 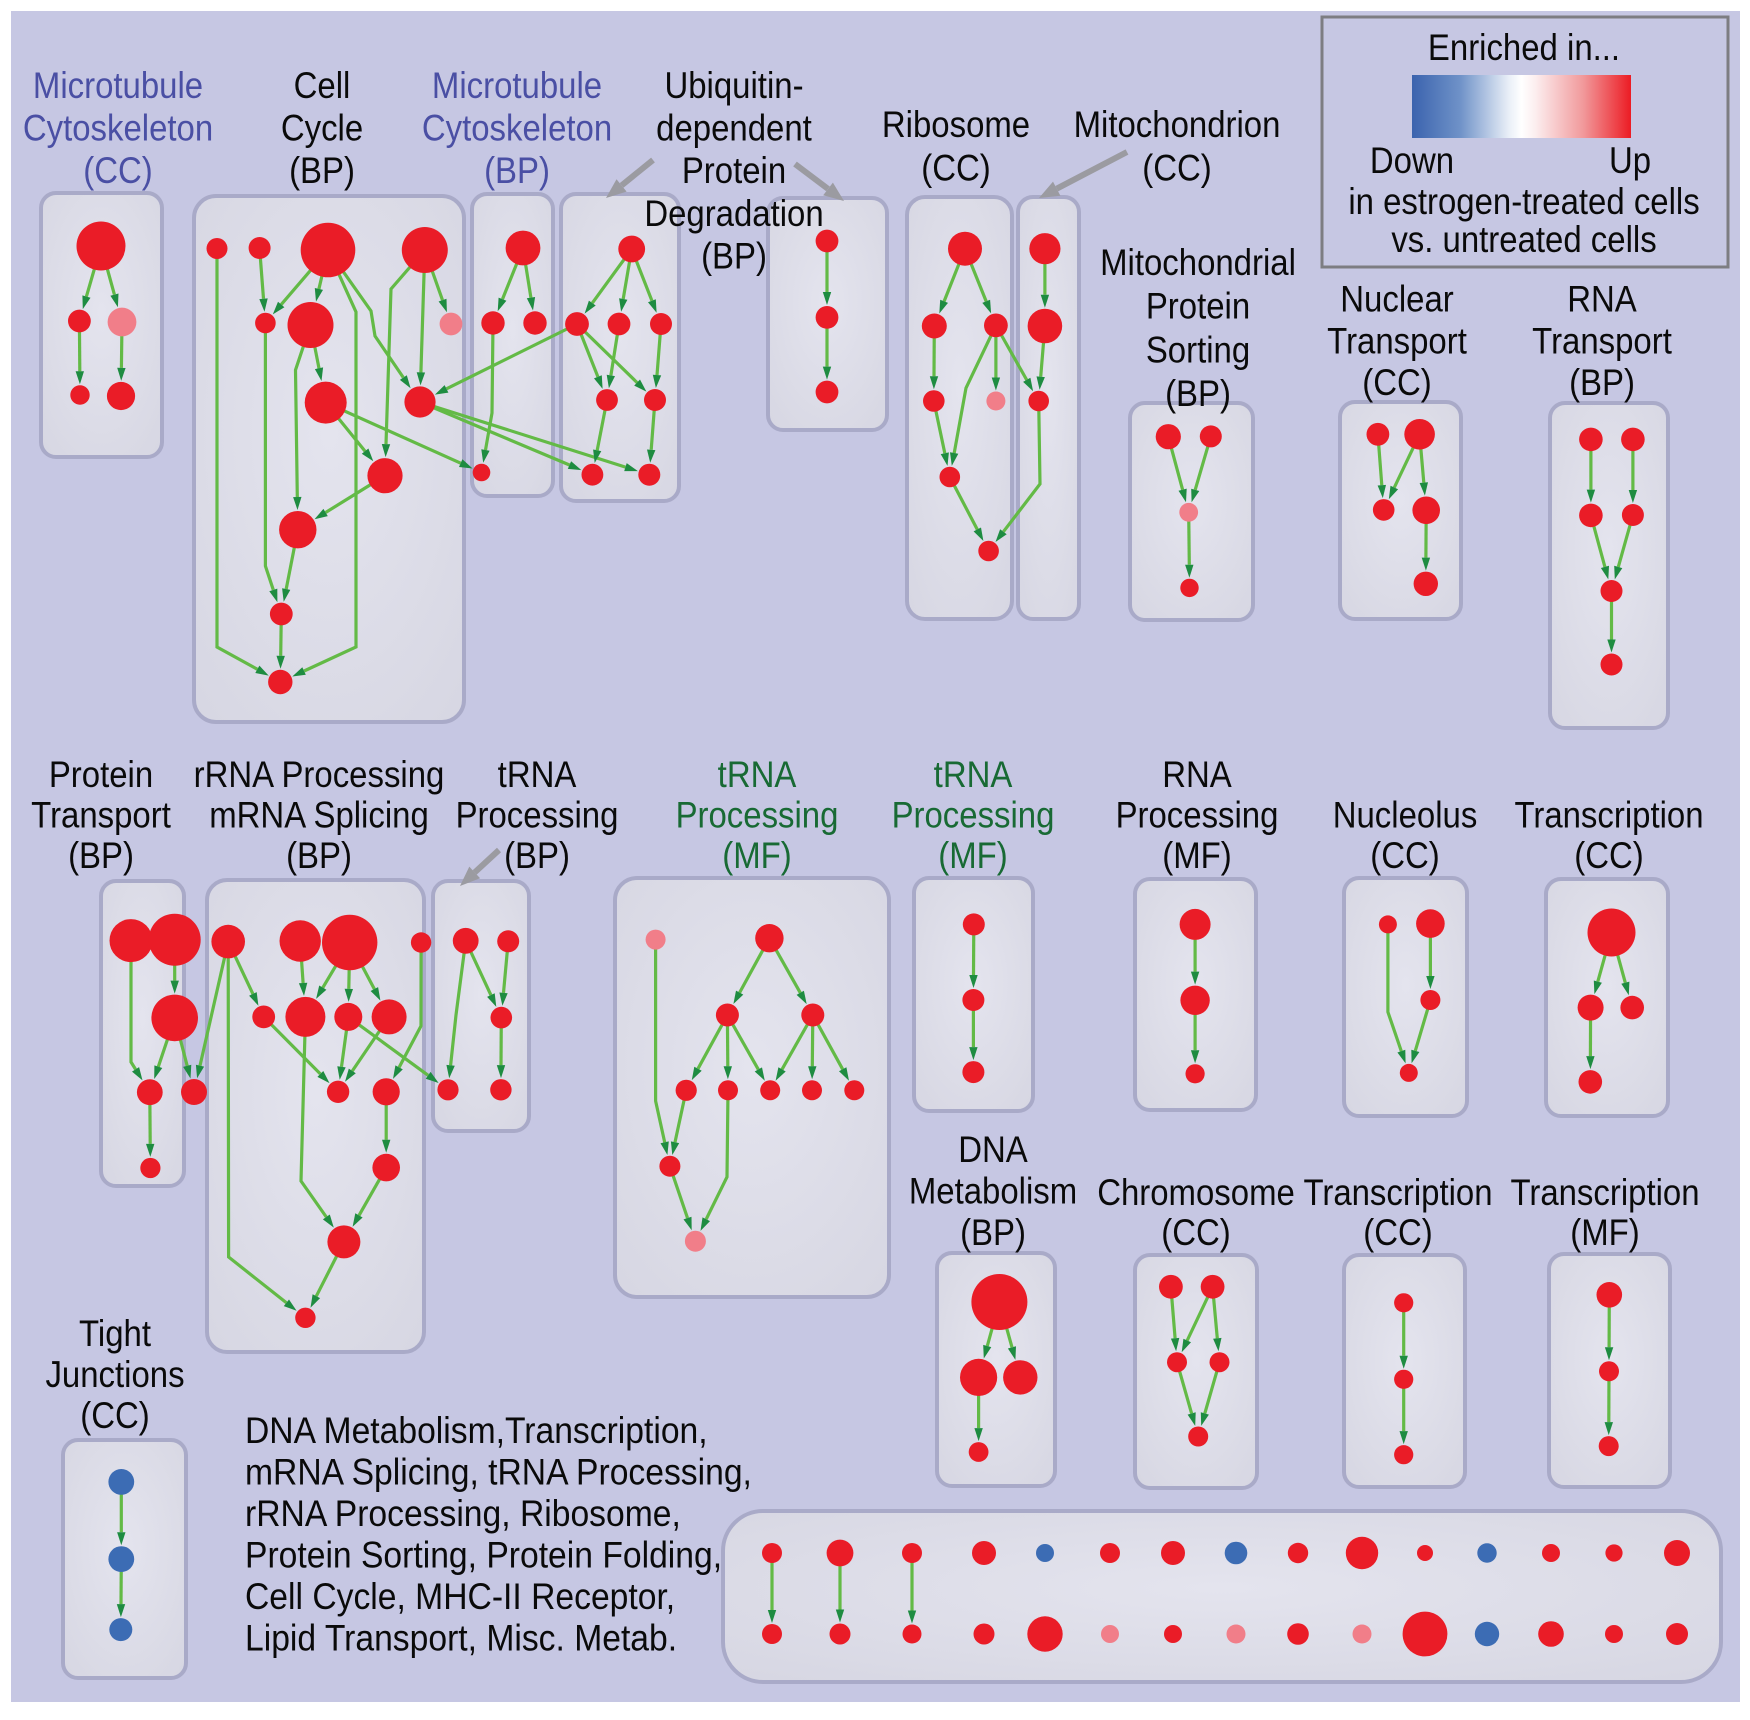 I want to click on svg-text: Degradation, so click(x=733, y=213).